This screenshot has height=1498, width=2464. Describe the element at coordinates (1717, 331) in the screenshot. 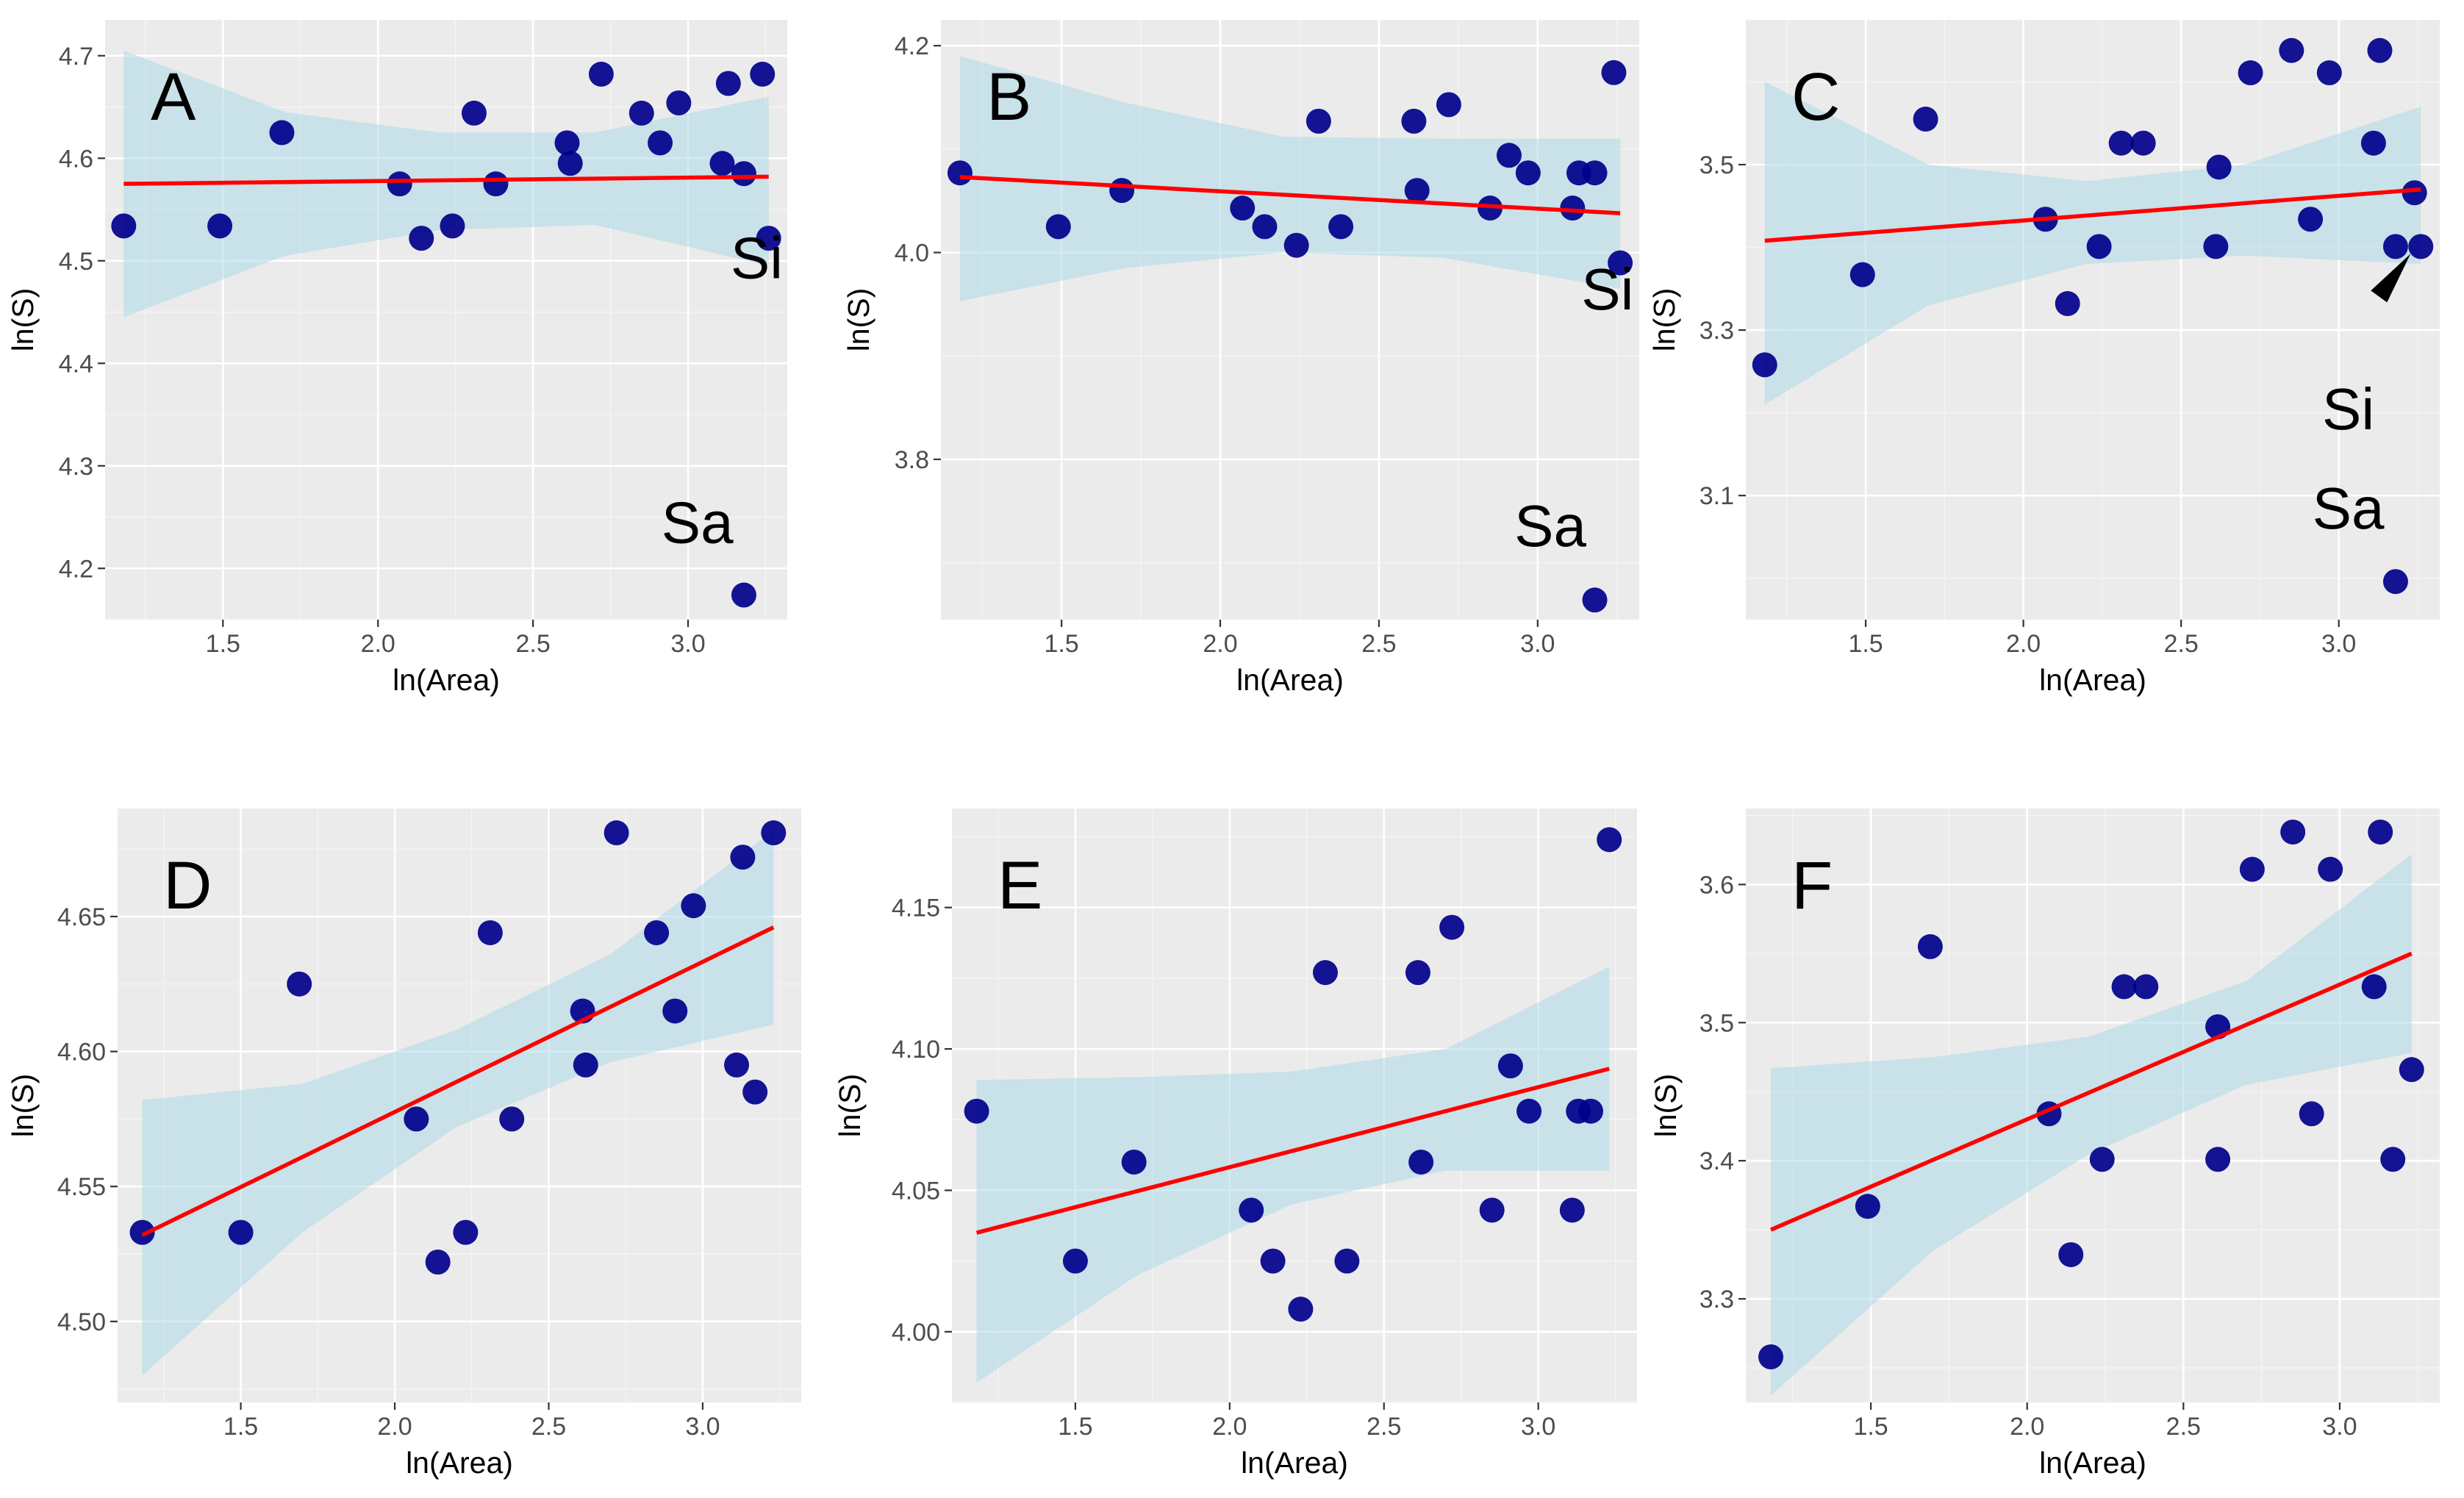

I see `panel-c-y-tick-label: 3.3` at that location.